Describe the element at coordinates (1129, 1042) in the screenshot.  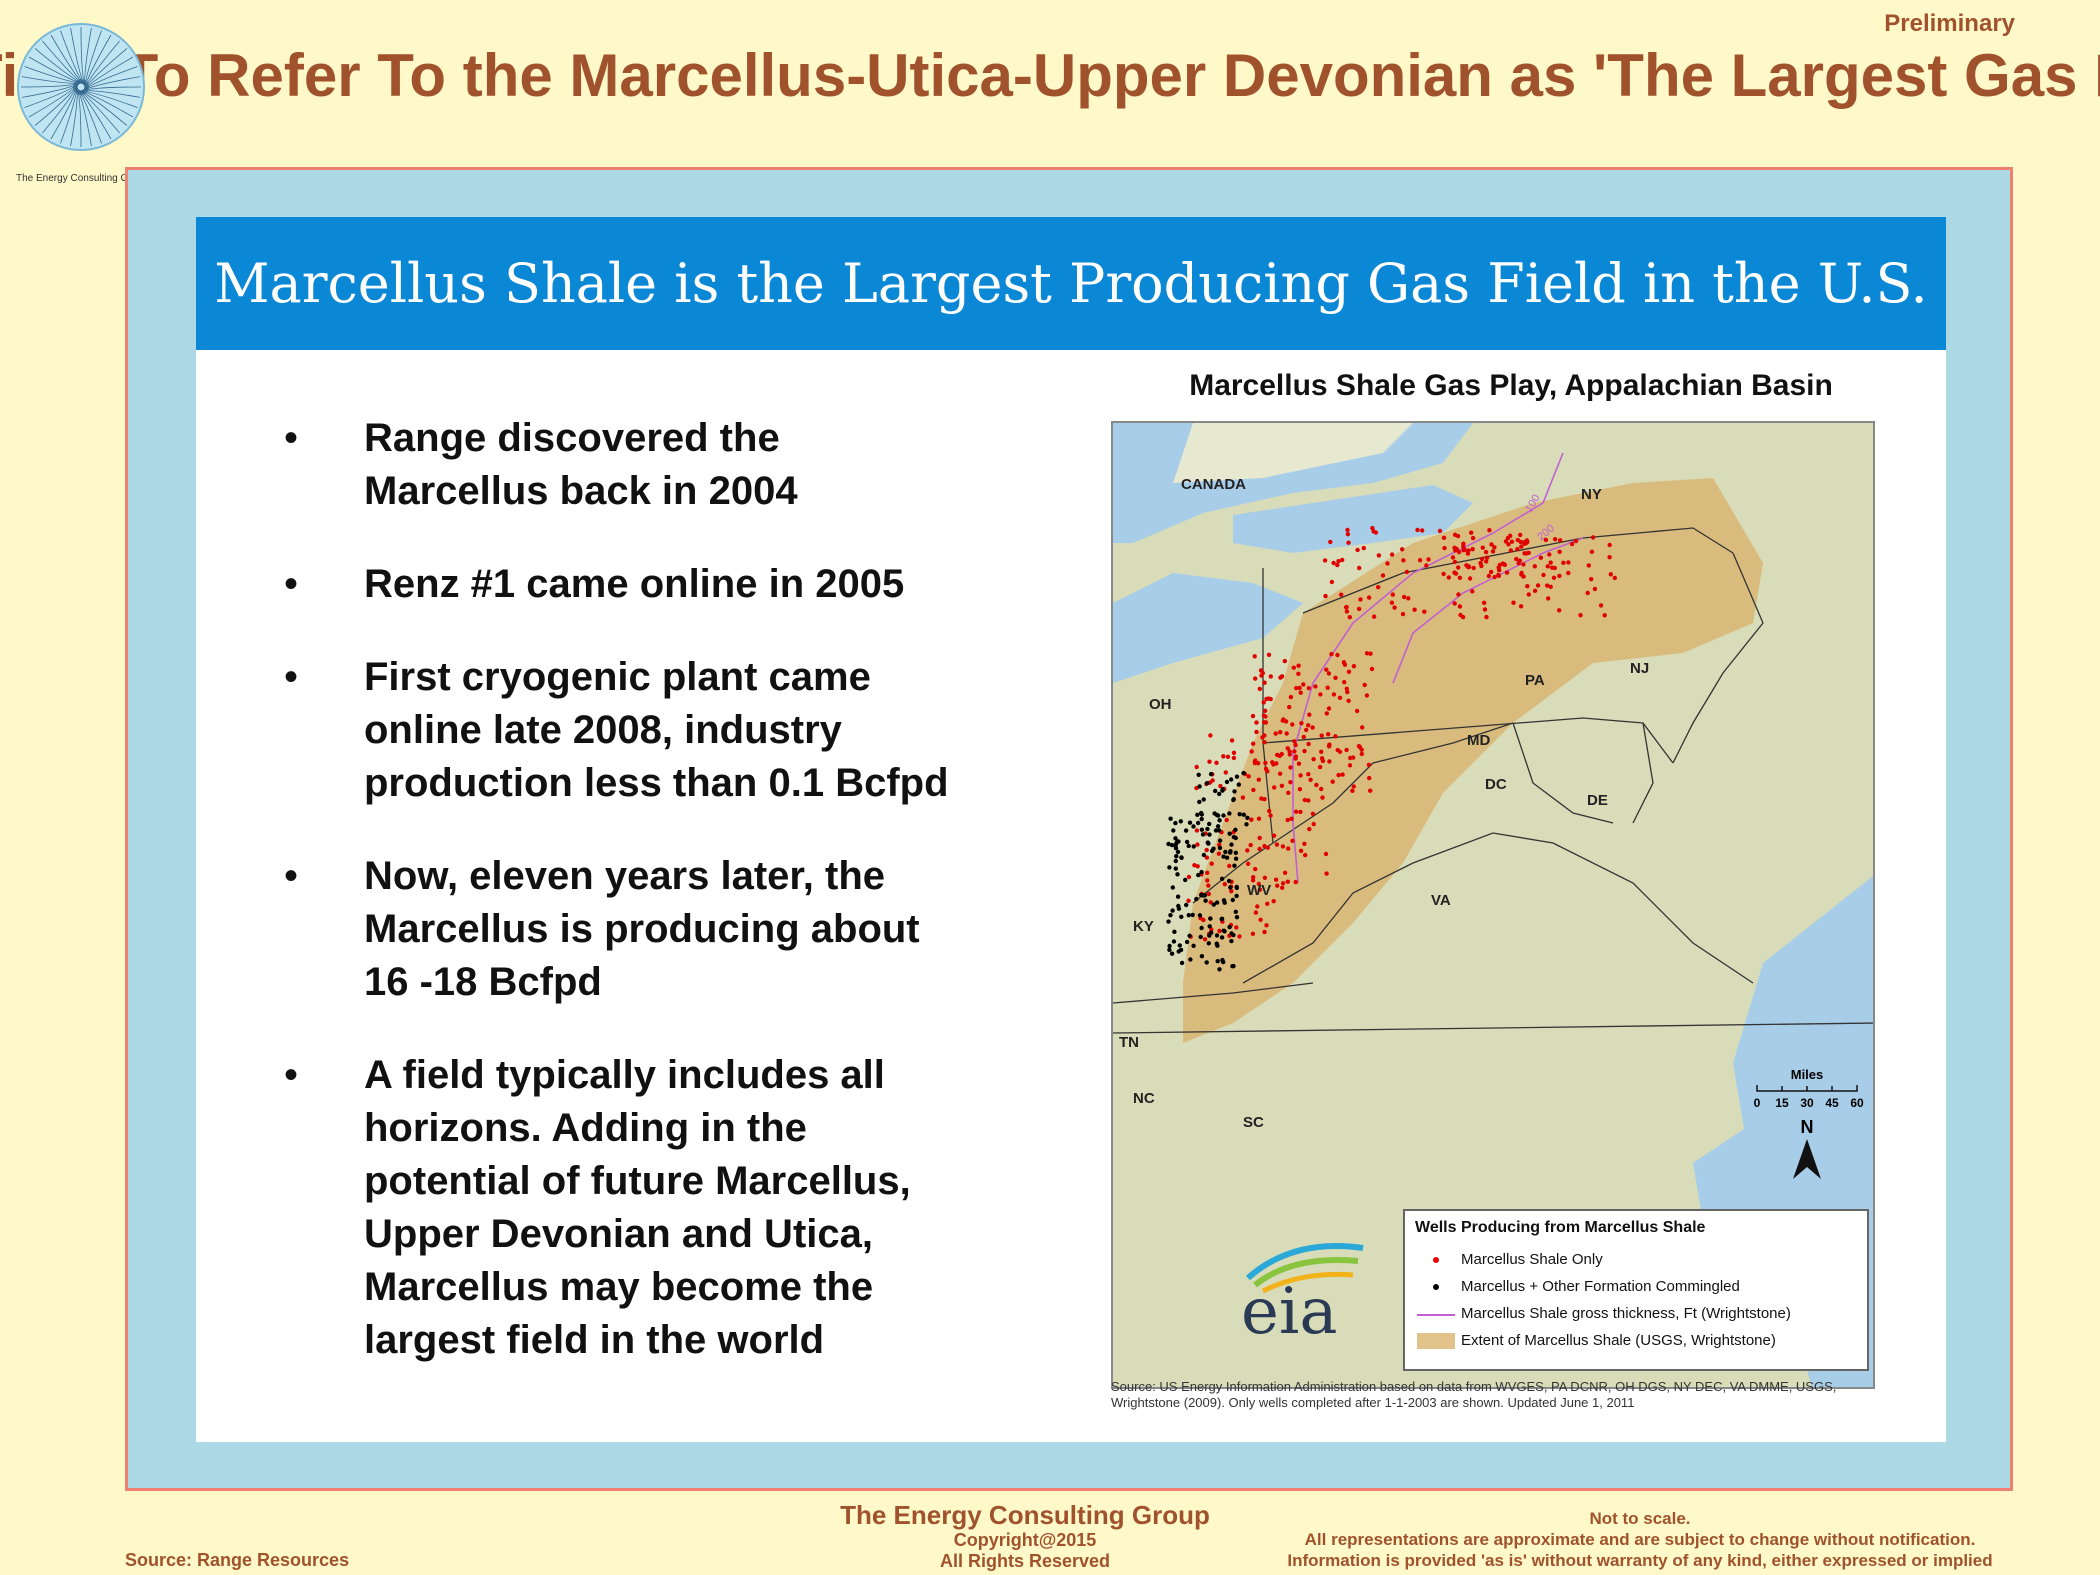
I see `label-tn: TN` at that location.